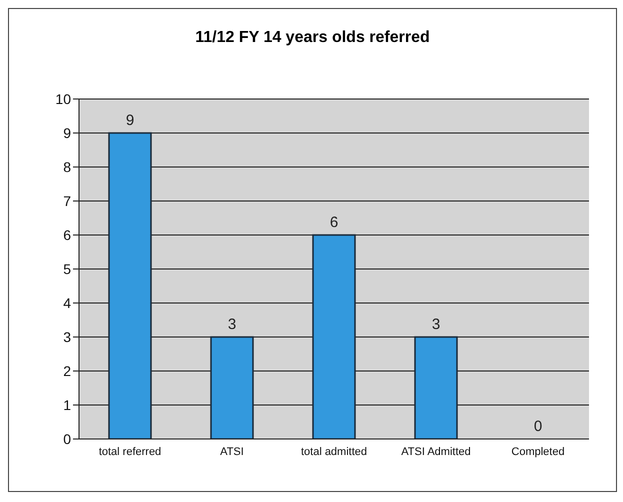  I want to click on x-tick-label: total admitted, so click(334, 452).